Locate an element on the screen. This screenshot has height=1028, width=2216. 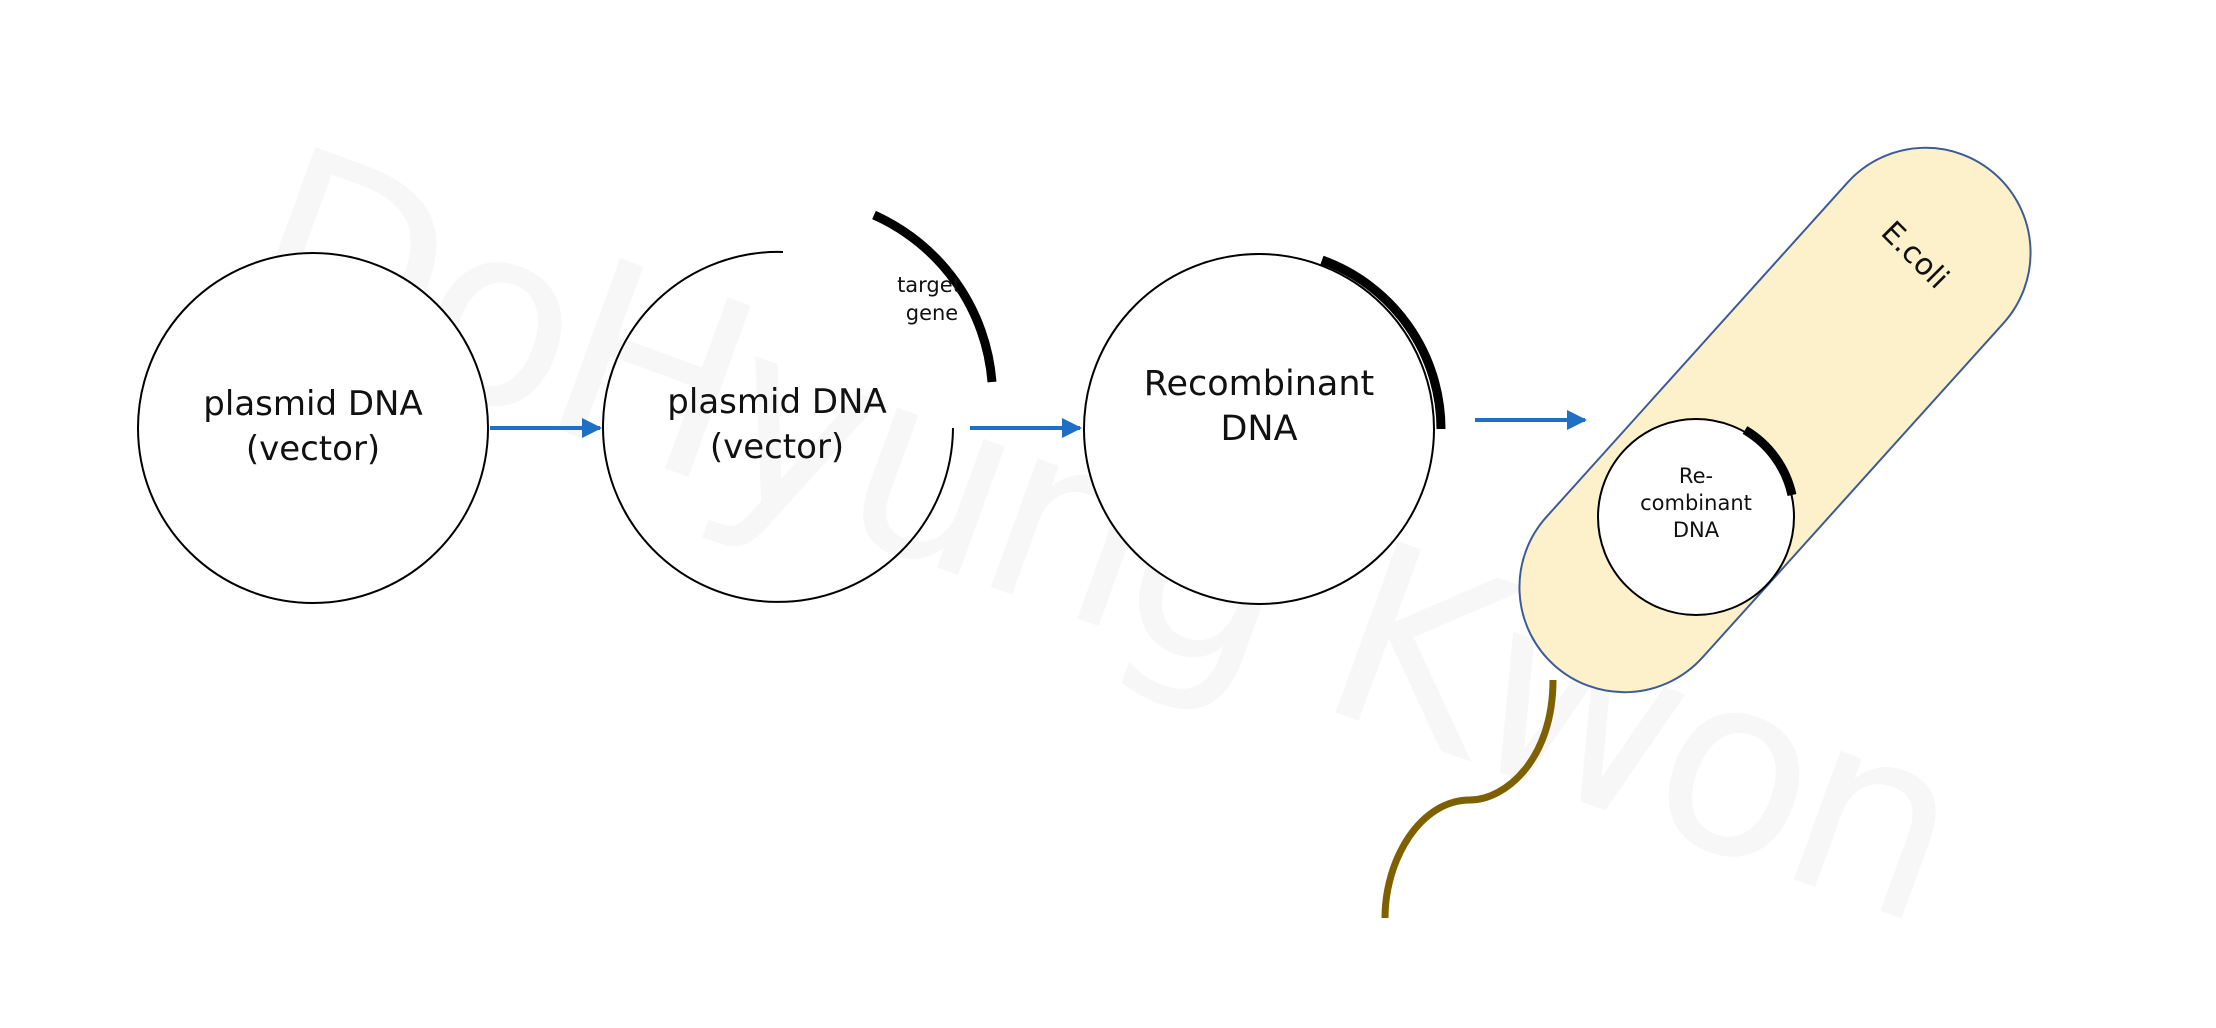
plasmid-circle is located at coordinates (313, 428).